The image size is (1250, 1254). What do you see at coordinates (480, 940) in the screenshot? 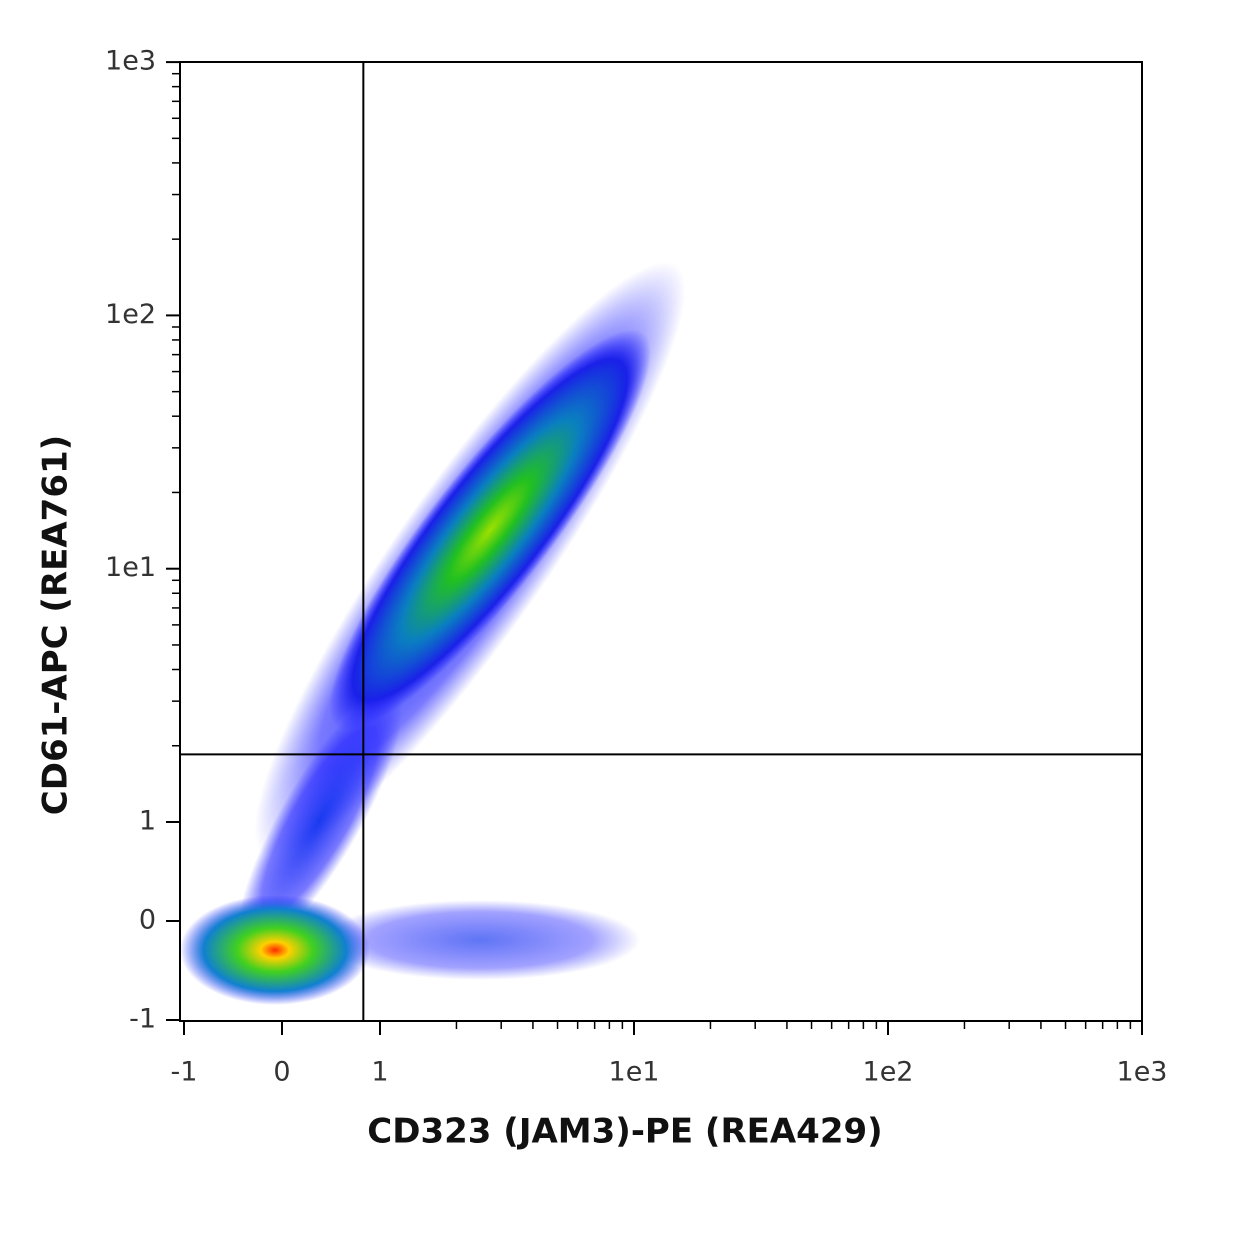
I see `density-tail` at bounding box center [480, 940].